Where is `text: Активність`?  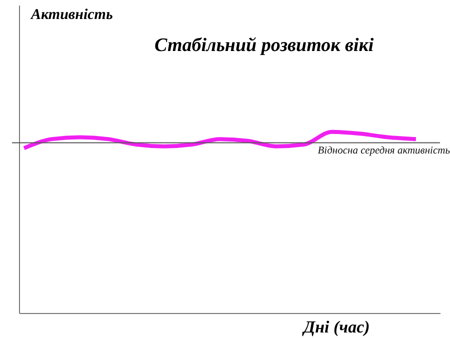
text: Активність is located at coordinates (71, 15).